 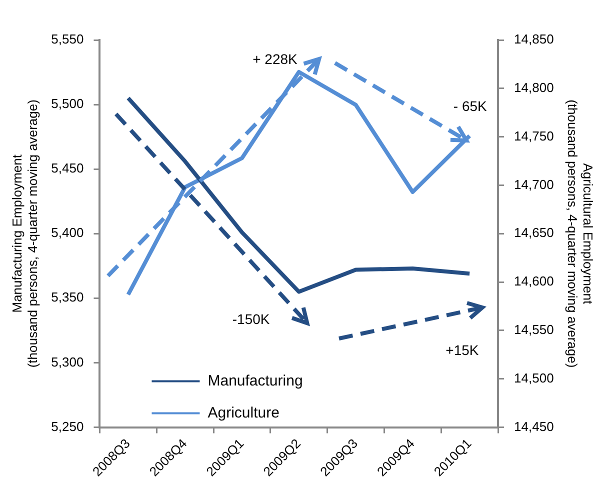 I want to click on legend-label: Agriculture, so click(x=244, y=413).